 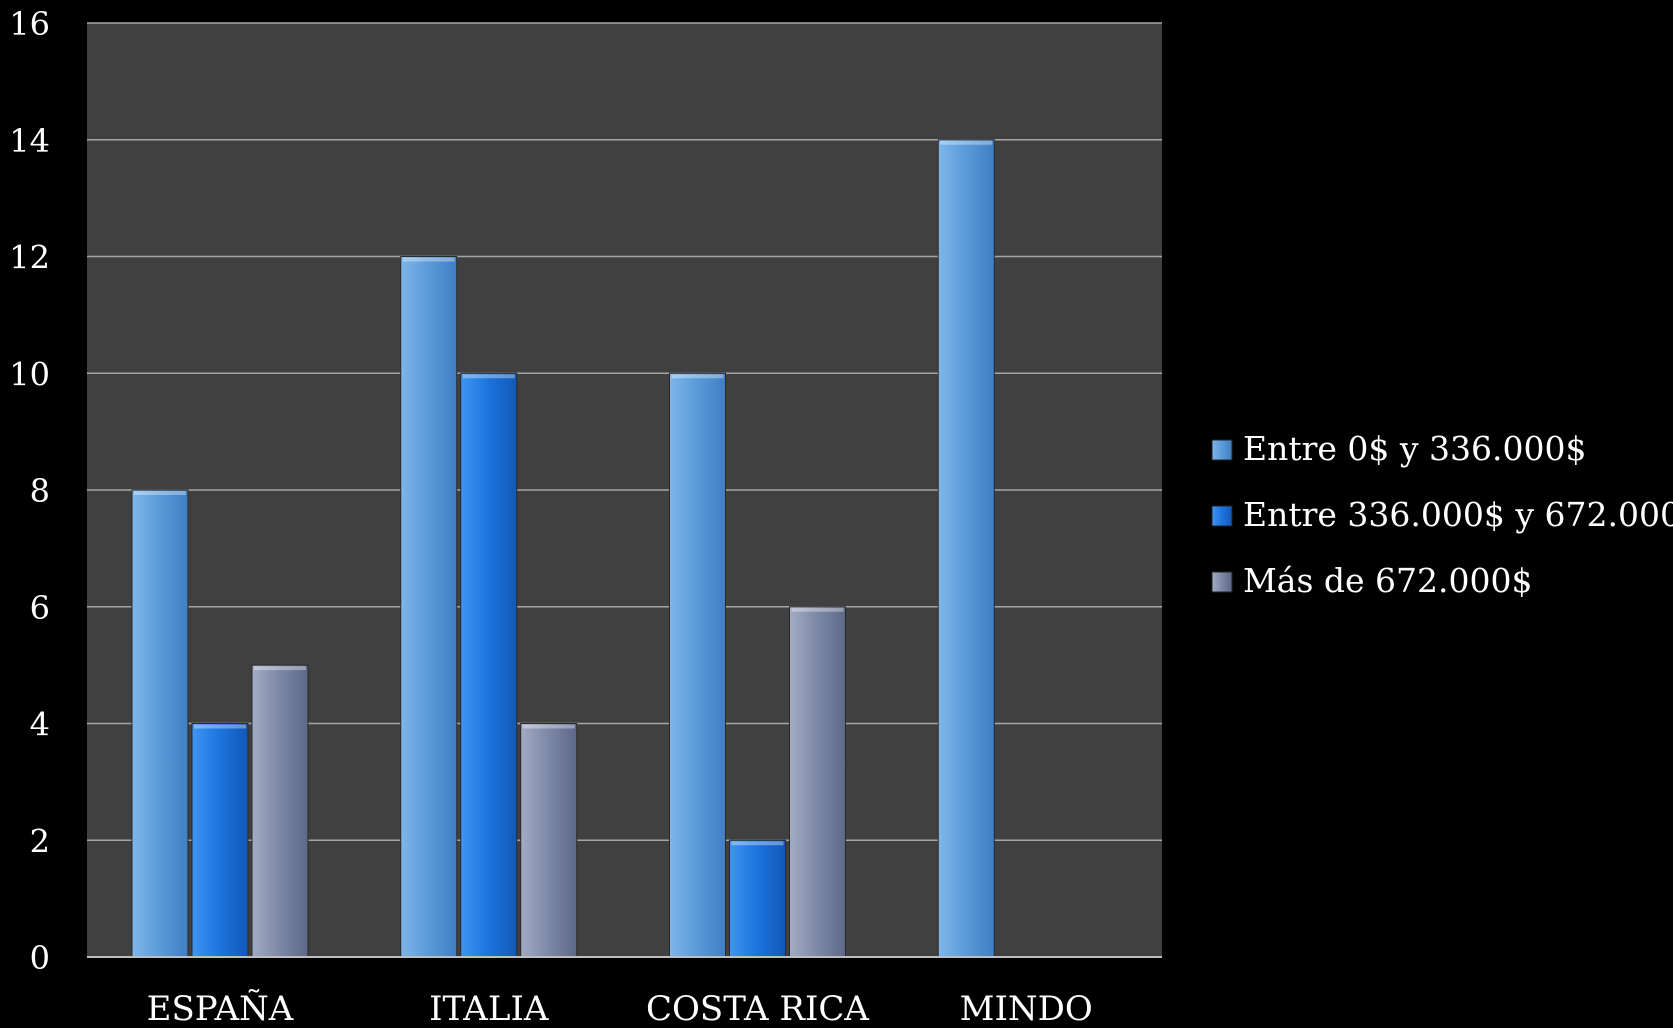 I want to click on x-tick-label: ITALIA, so click(x=489, y=1008).